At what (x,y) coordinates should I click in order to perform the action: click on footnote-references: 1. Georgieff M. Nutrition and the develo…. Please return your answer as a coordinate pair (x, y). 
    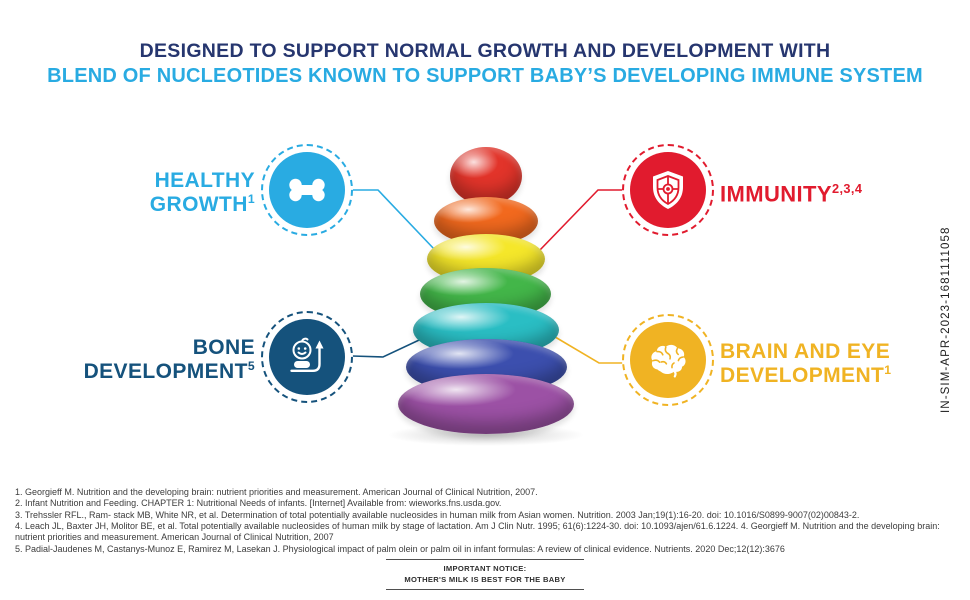
    Looking at the image, I should click on (487, 521).